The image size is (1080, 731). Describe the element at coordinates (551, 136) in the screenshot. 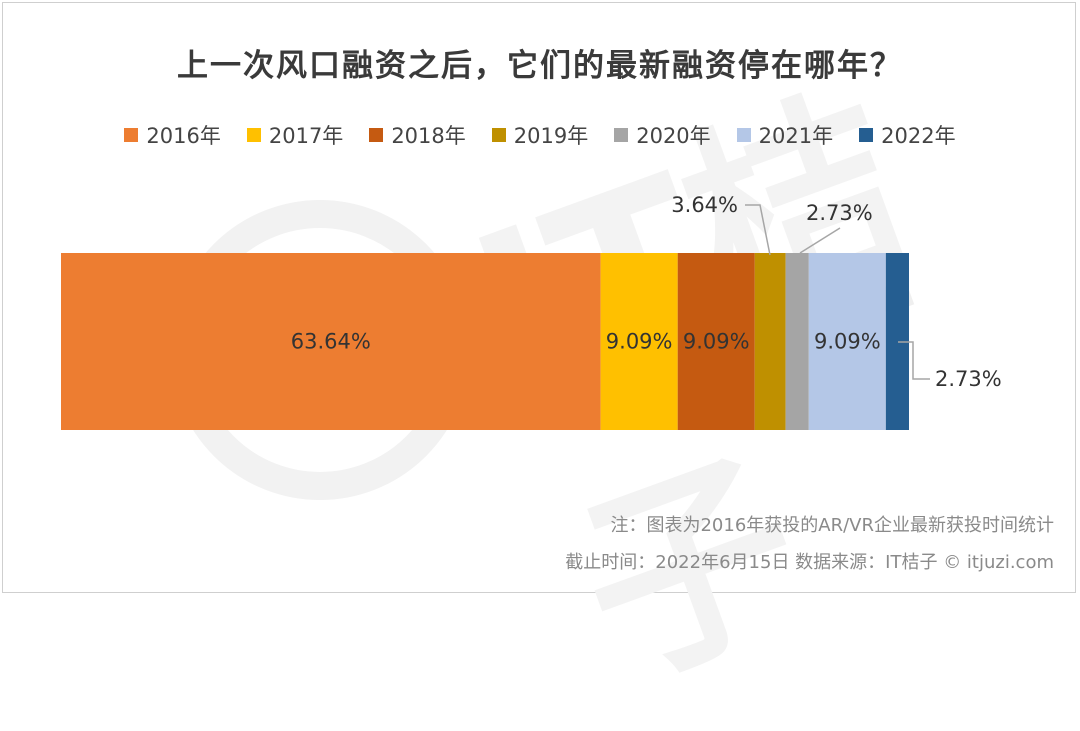

I see `legend-label: 2019年` at that location.